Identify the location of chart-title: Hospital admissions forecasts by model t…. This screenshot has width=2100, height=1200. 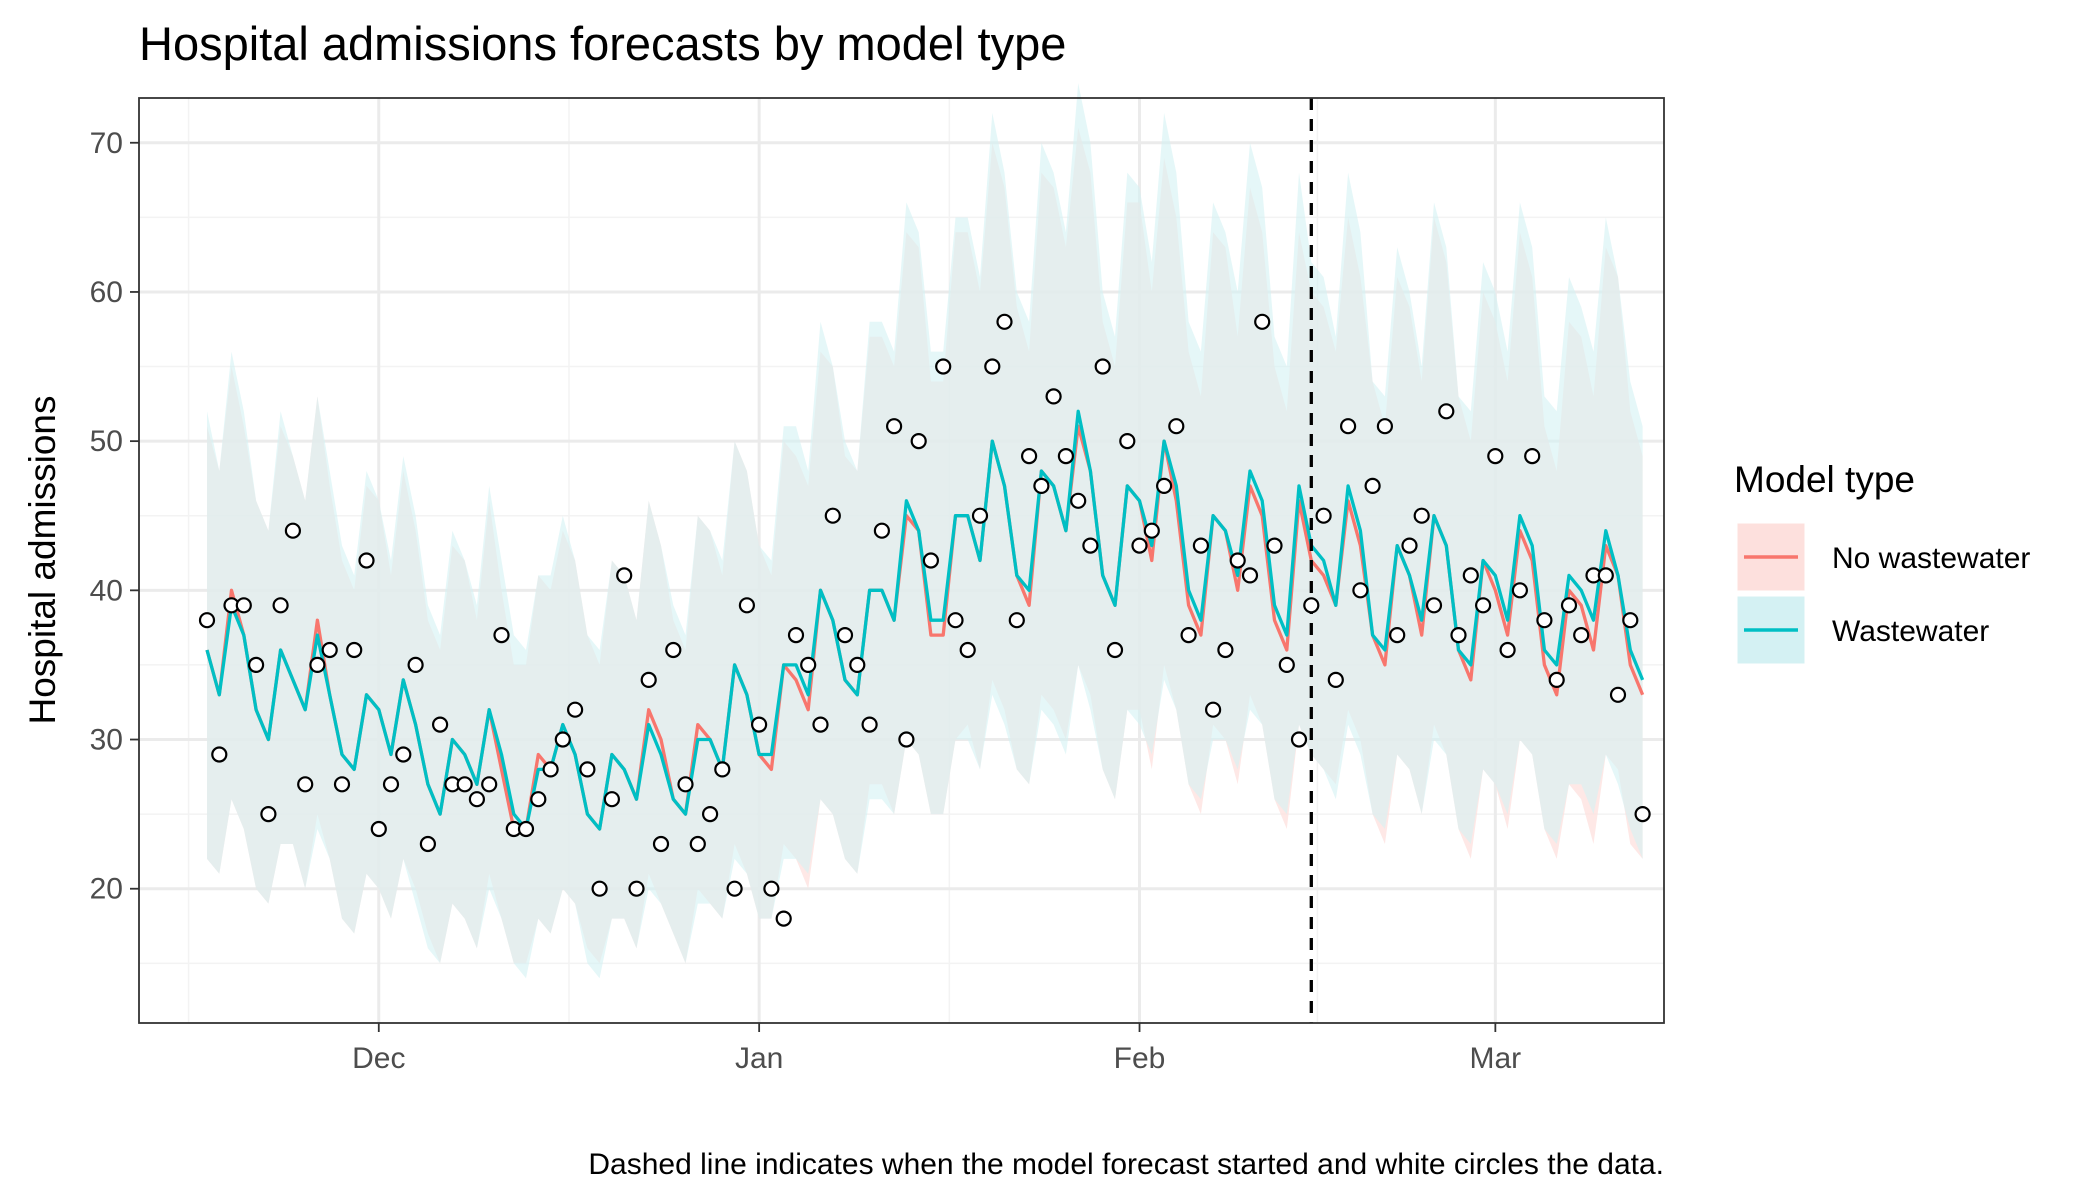
(602, 43).